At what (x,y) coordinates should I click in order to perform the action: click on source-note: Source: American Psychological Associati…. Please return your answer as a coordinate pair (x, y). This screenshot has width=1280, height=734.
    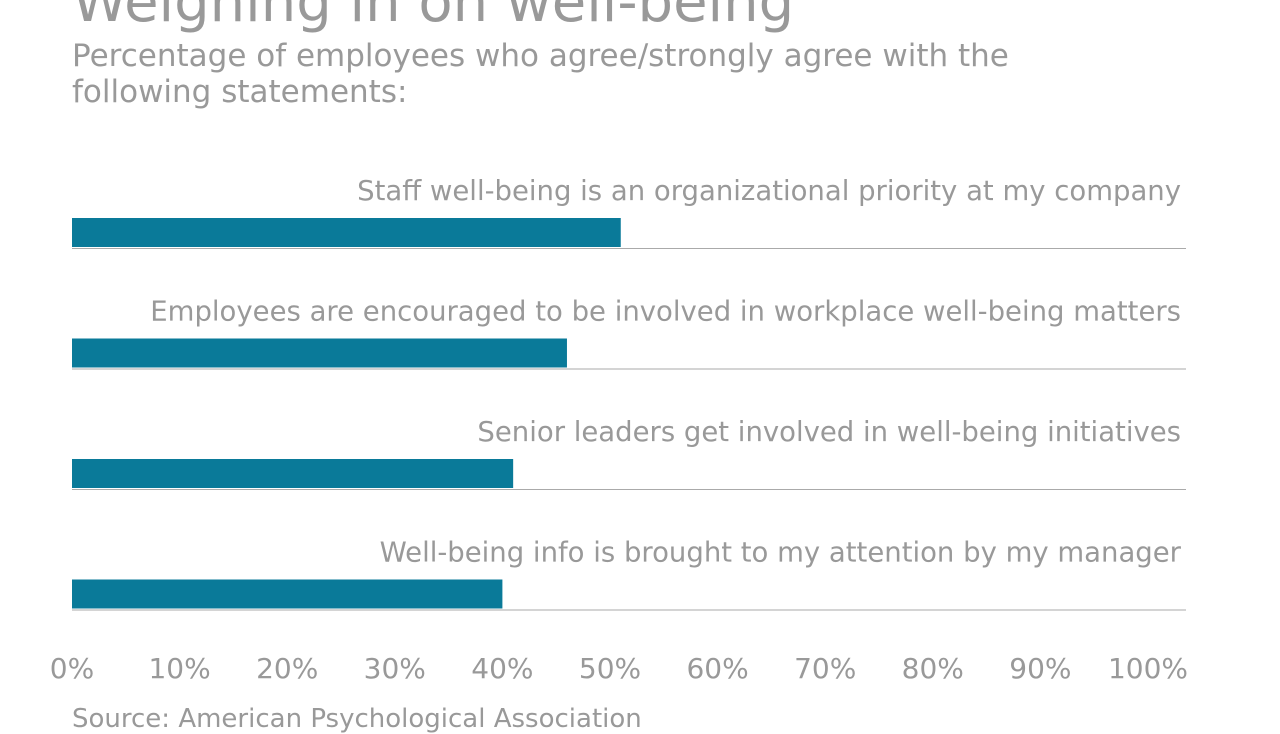
    Looking at the image, I should click on (357, 719).